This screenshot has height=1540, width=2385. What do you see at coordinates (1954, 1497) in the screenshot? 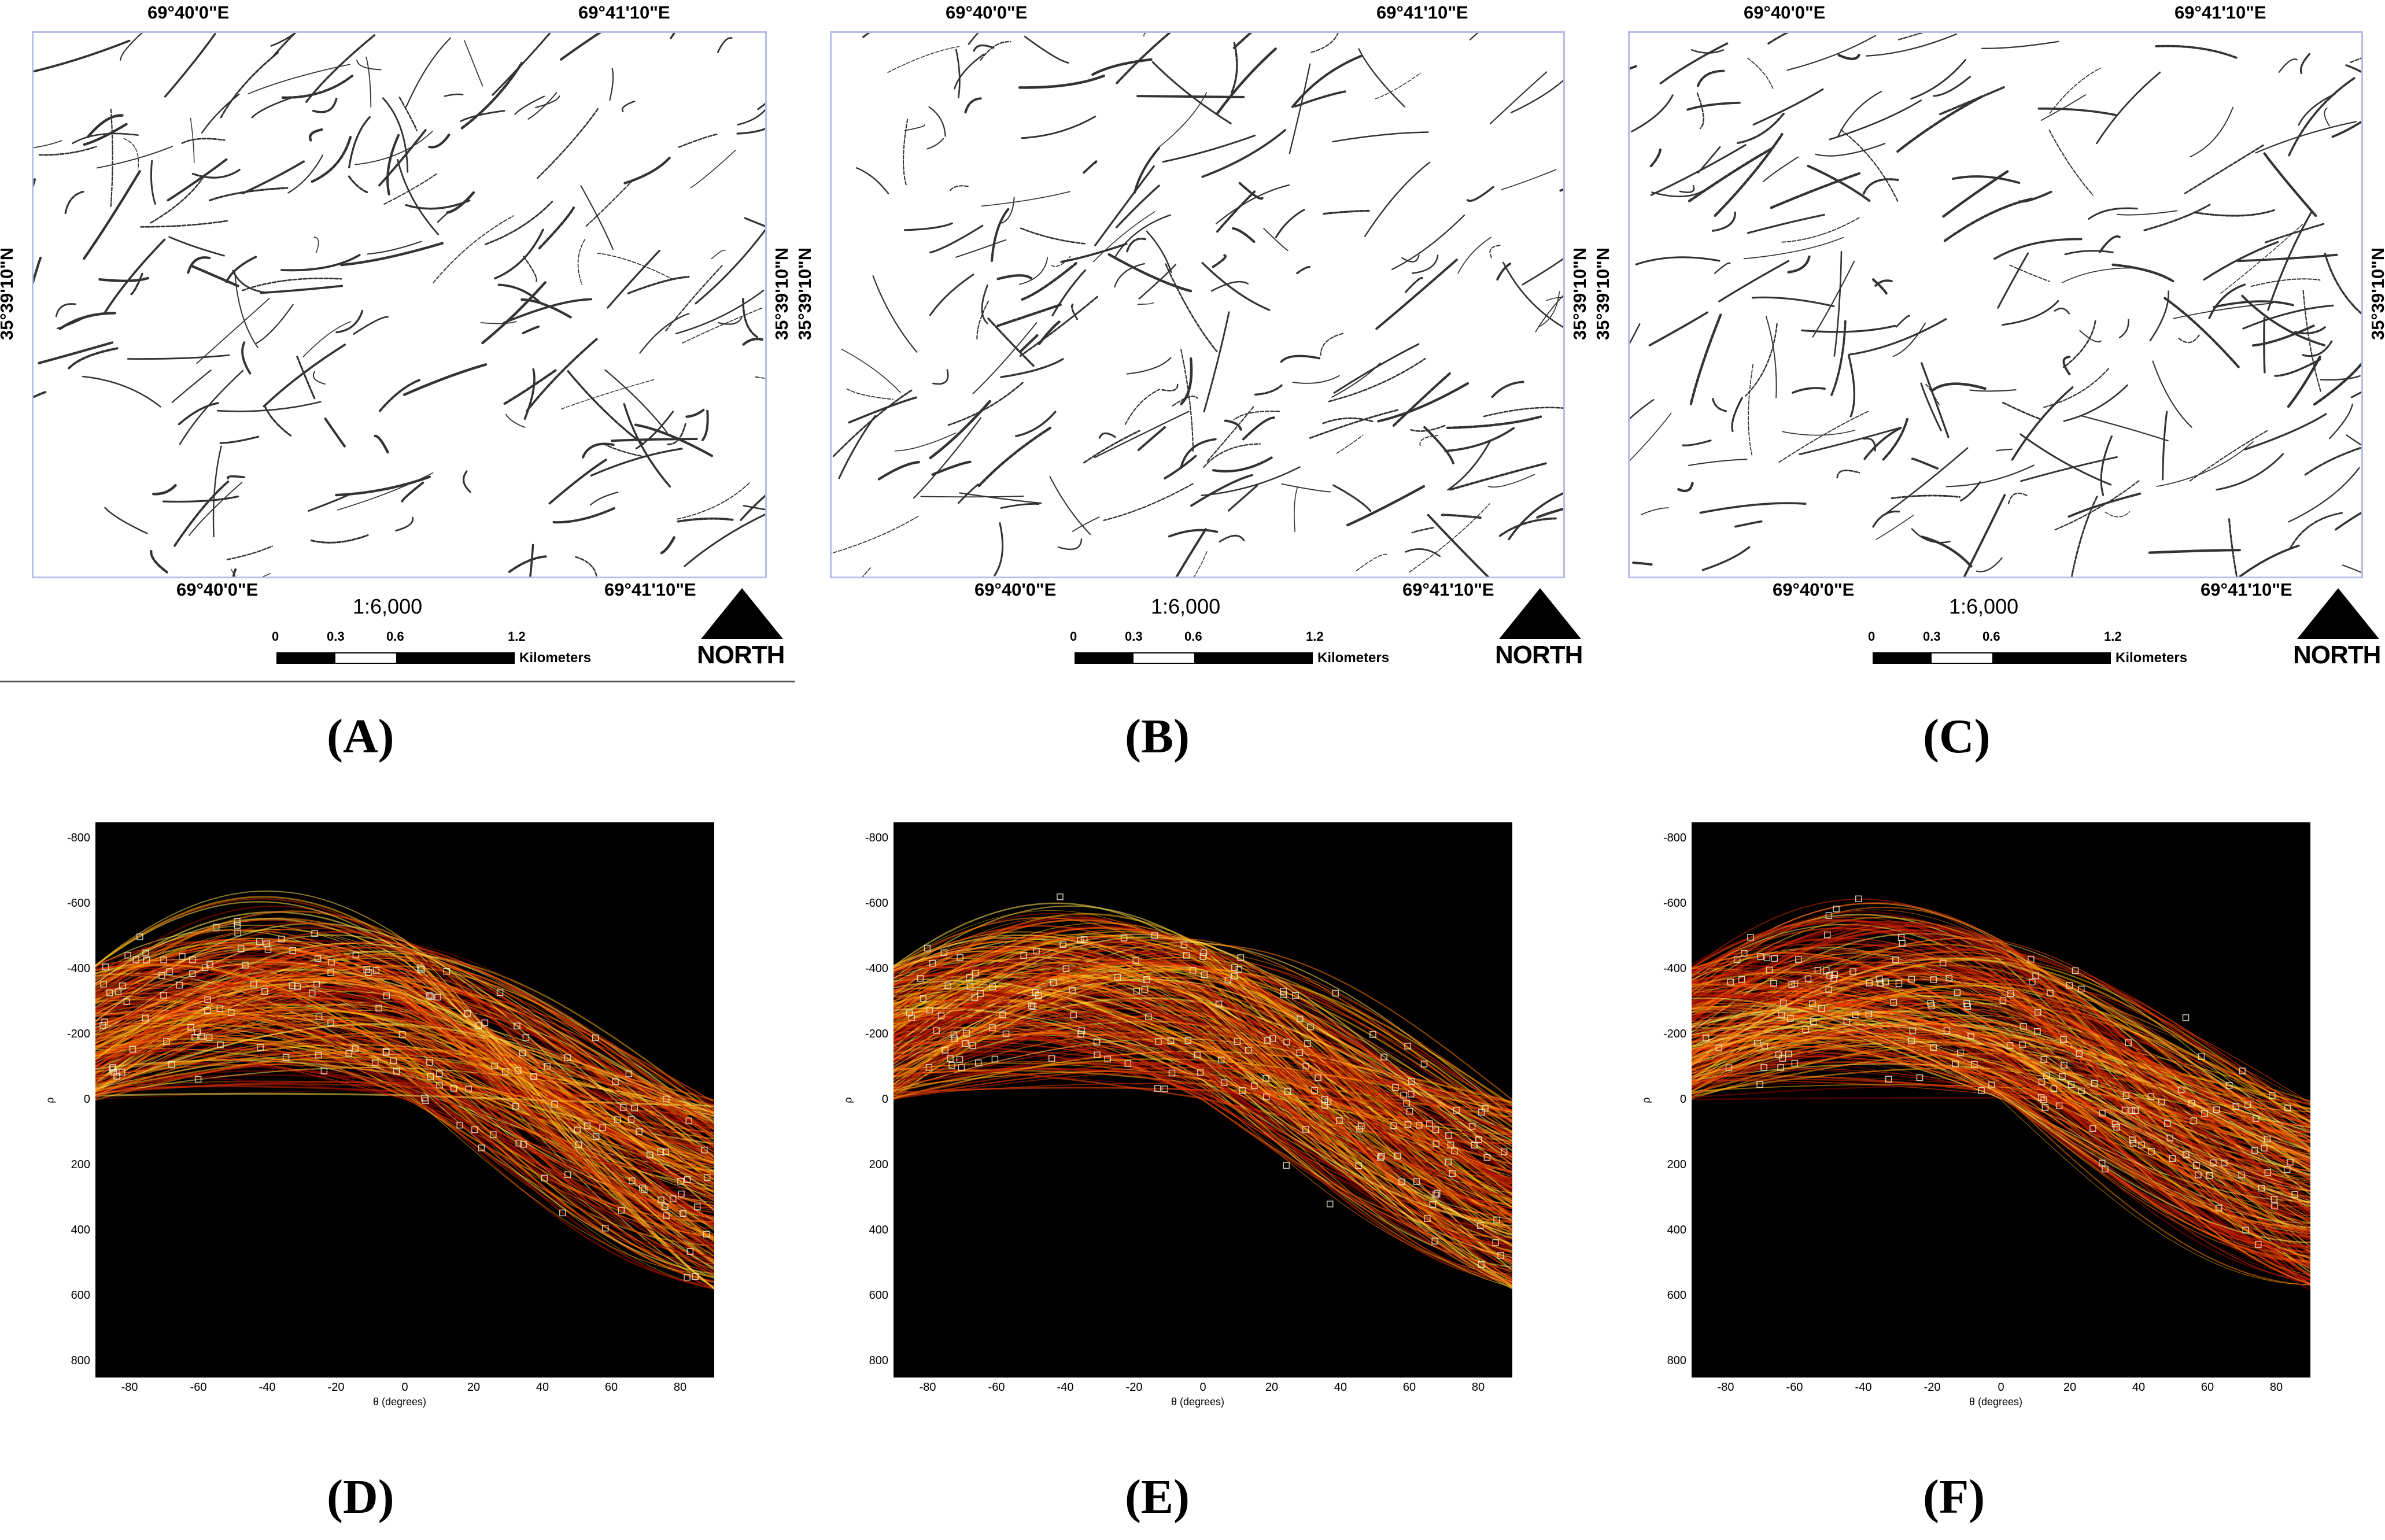
I see `panel-label: (F)` at bounding box center [1954, 1497].